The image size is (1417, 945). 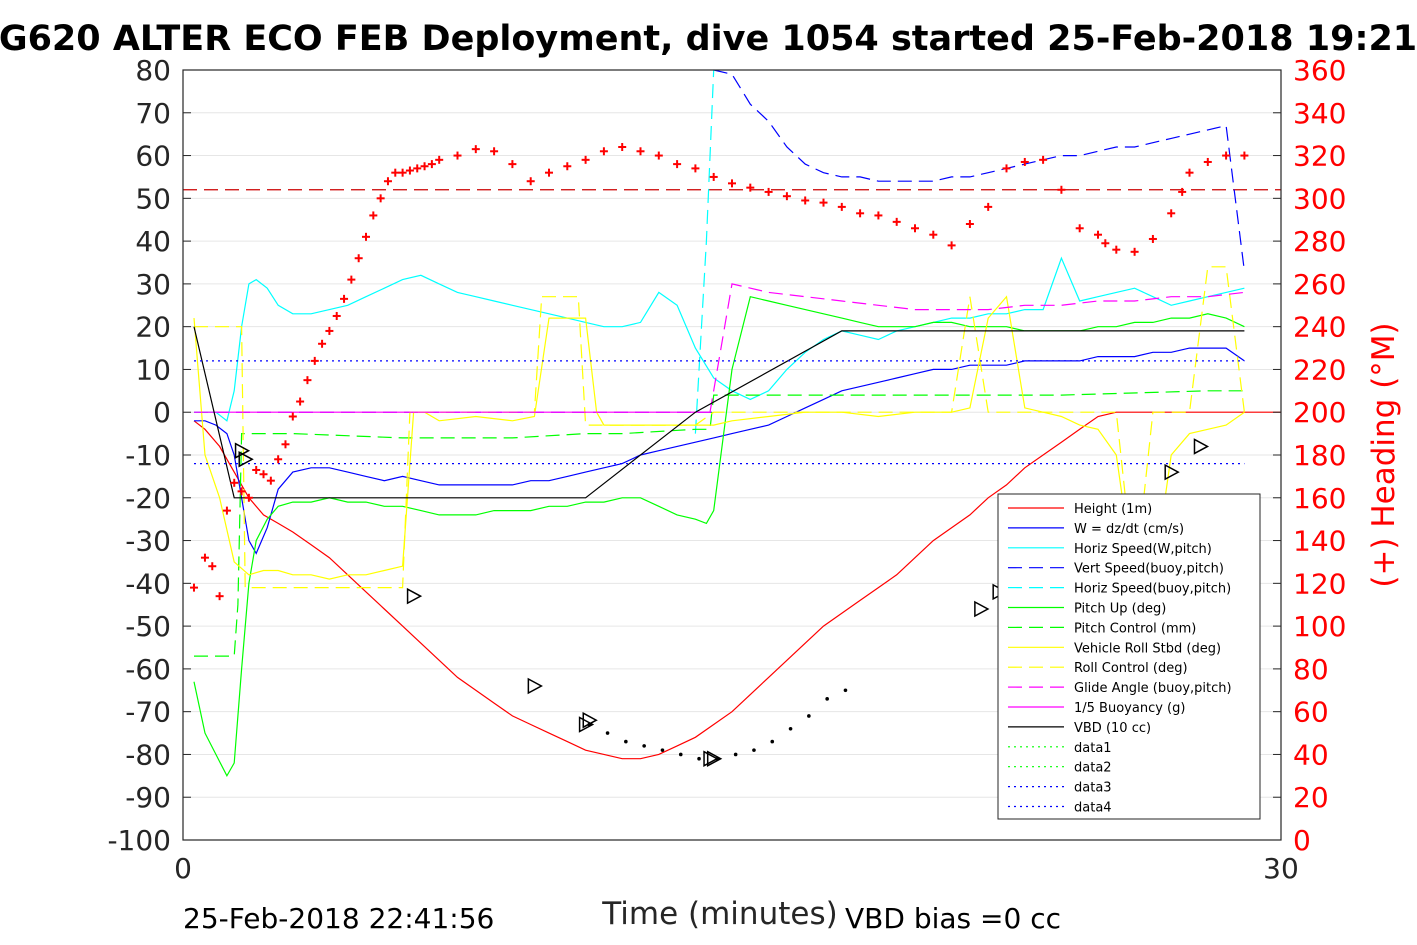 I want to click on y2-tick-label: 220, so click(x=1319, y=369).